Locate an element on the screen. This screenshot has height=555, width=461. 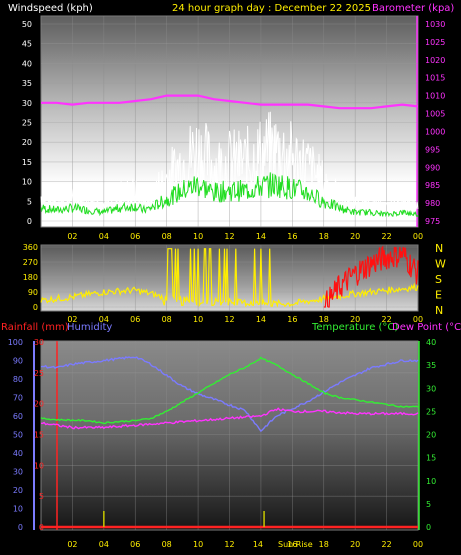
direction-x-tick: 02 is located at coordinates (72, 319).